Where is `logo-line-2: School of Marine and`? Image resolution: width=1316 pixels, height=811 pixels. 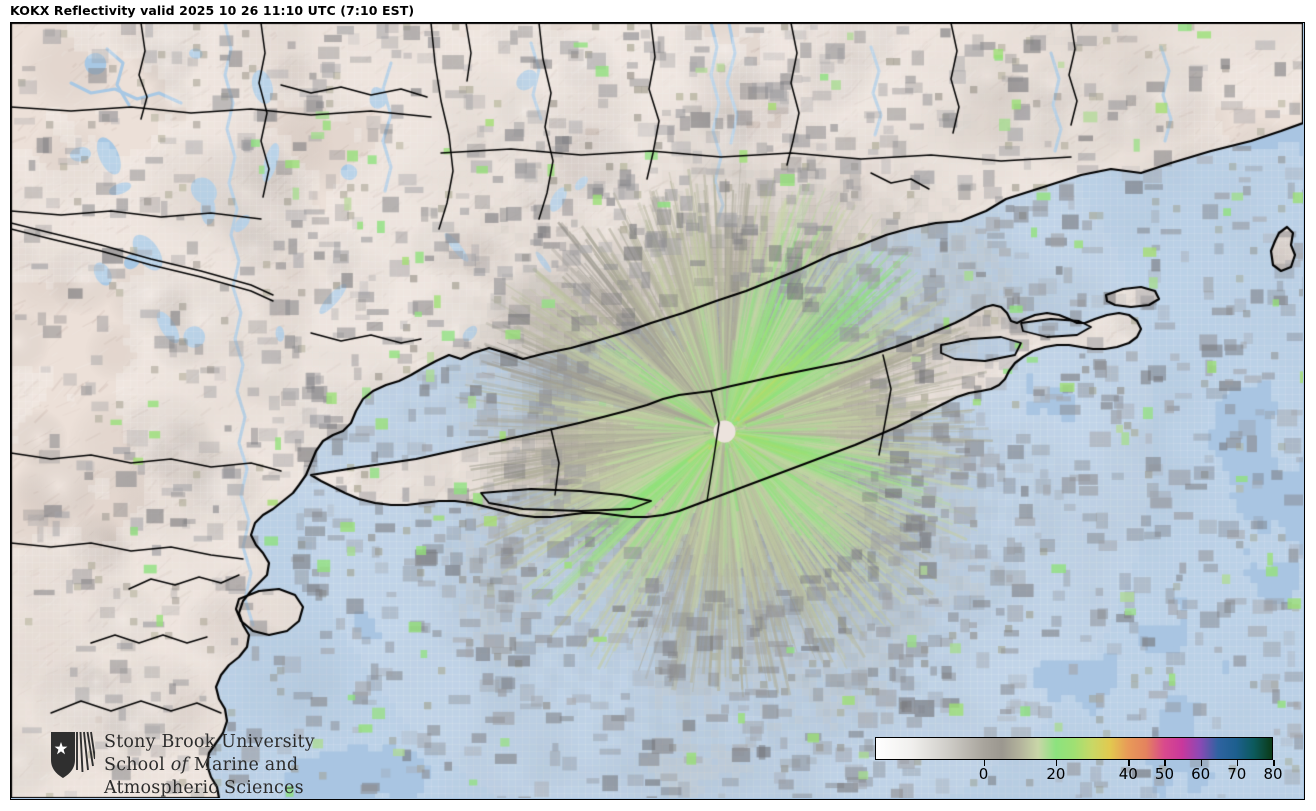 logo-line-2: School of Marine and is located at coordinates (209, 765).